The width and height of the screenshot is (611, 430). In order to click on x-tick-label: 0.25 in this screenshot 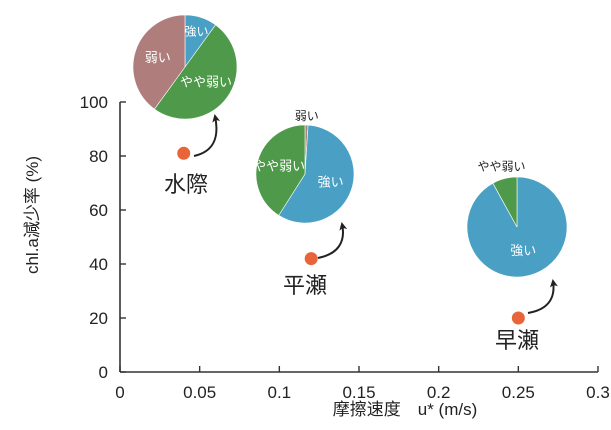, I will do `click(518, 392)`.